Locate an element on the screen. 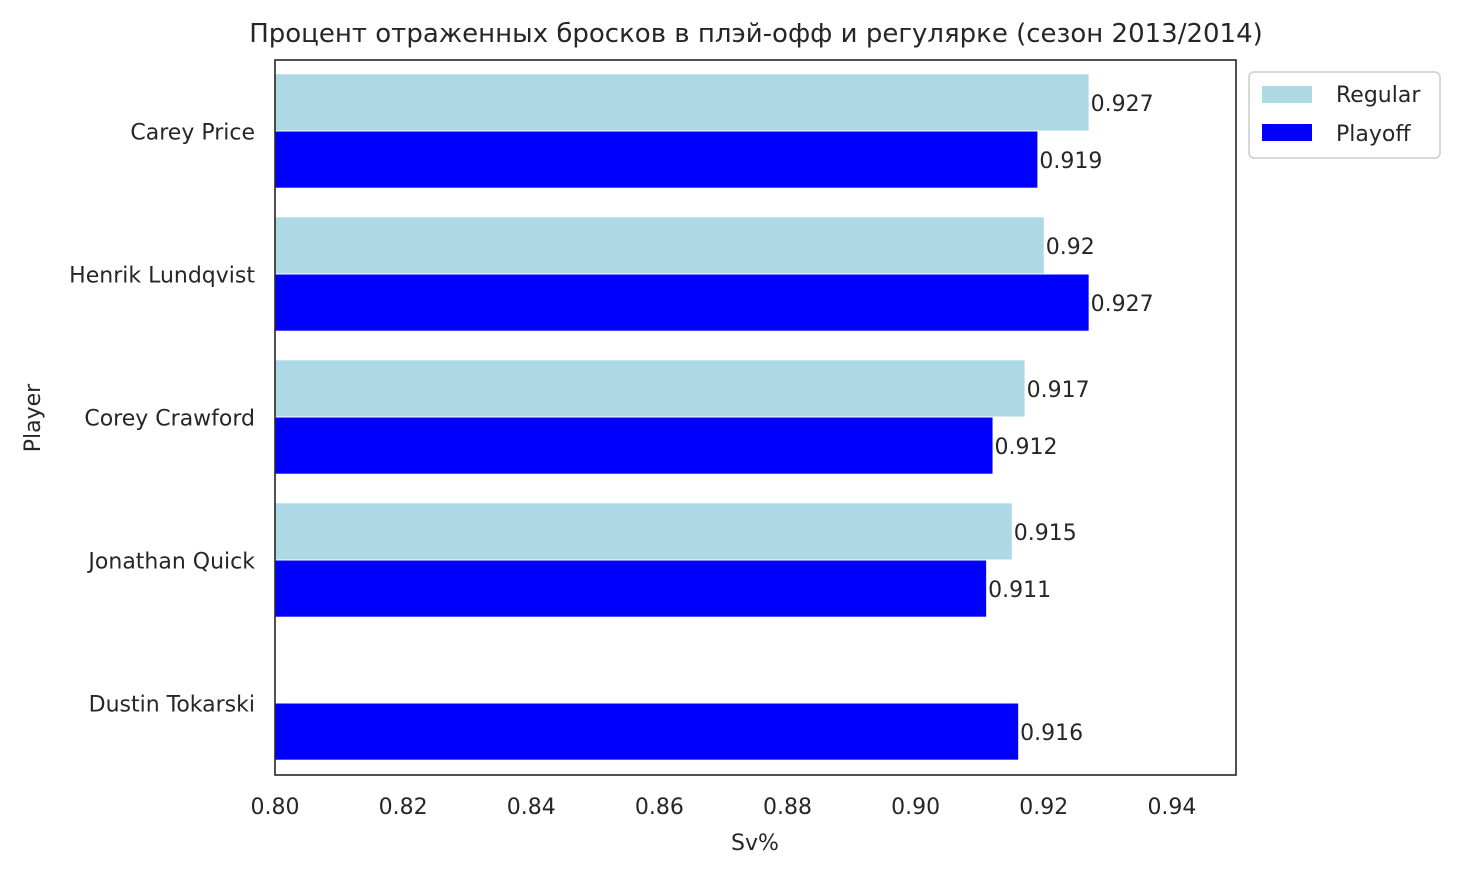 The width and height of the screenshot is (1460, 879). y-tick-label: Corey Crawford is located at coordinates (169, 419).